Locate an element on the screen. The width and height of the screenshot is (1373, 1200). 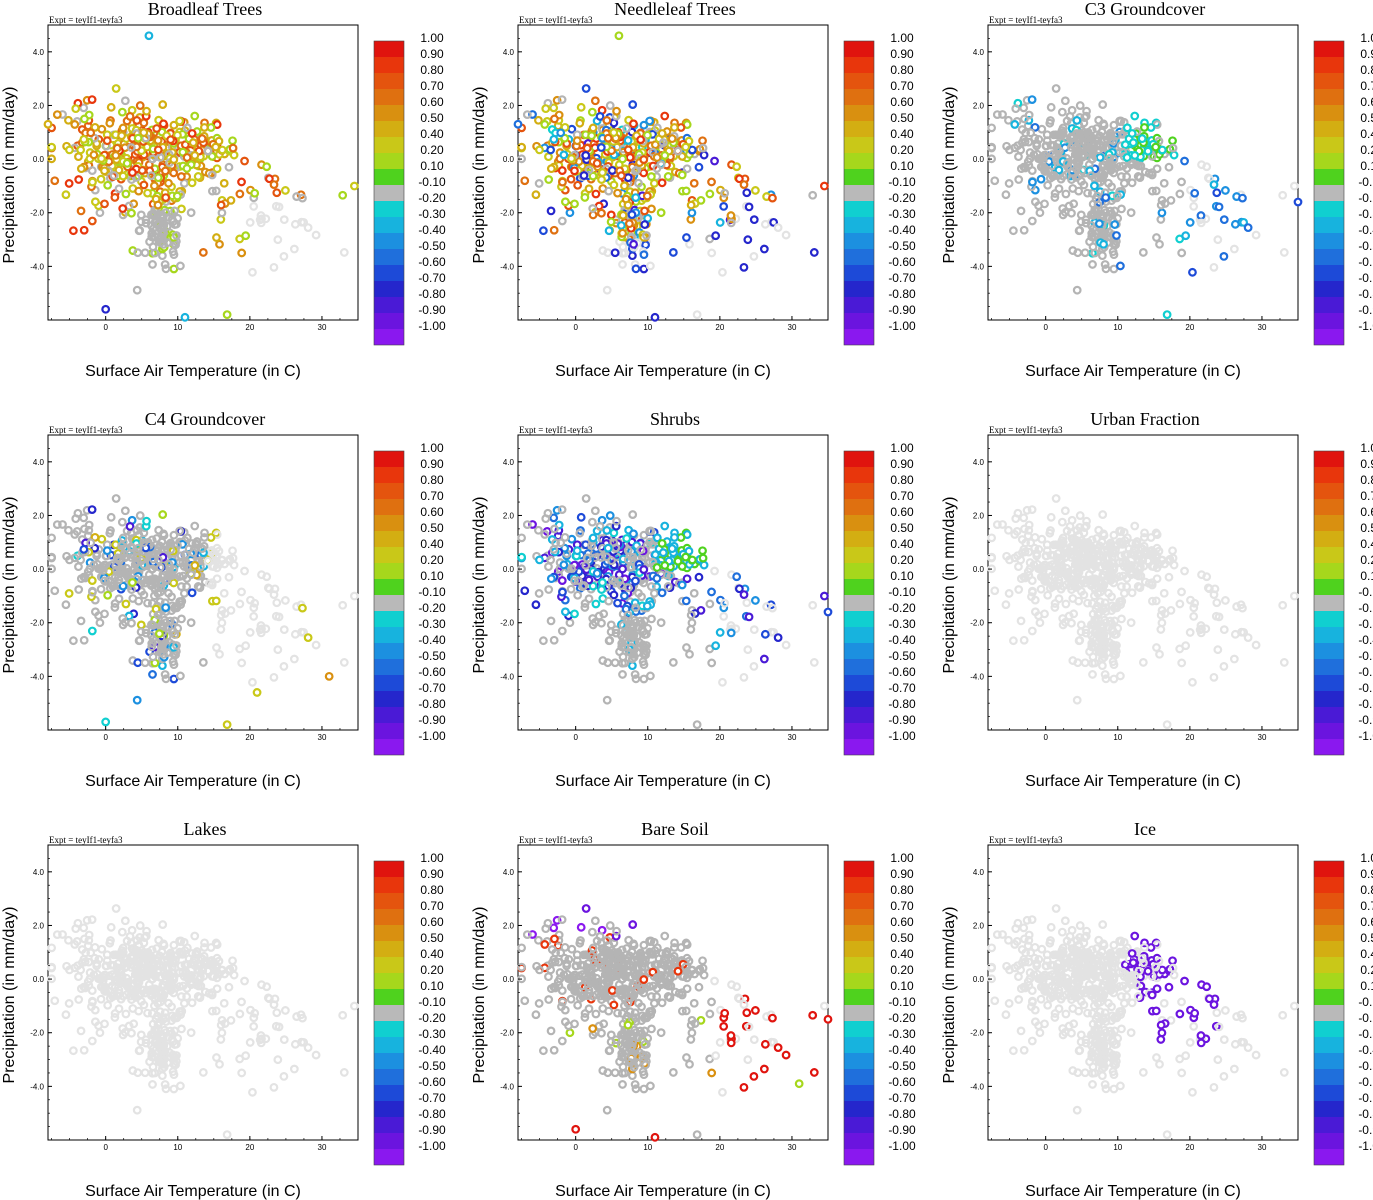
x-tick-label: 10 is located at coordinates (1117, 737).